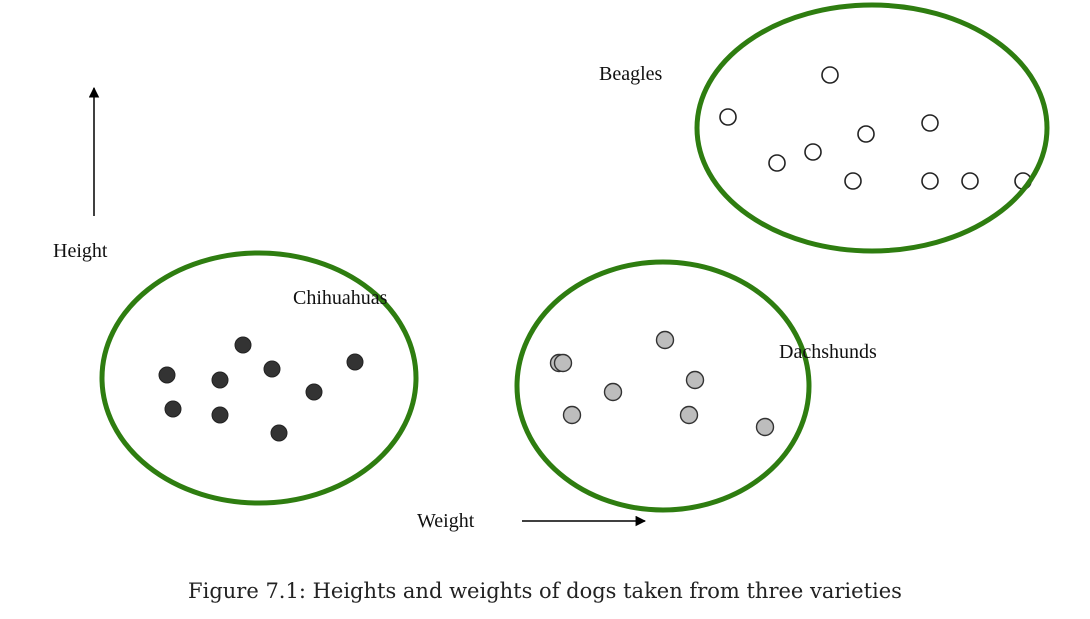 The height and width of the screenshot is (619, 1090). I want to click on chihuahuas-points, so click(261, 389).